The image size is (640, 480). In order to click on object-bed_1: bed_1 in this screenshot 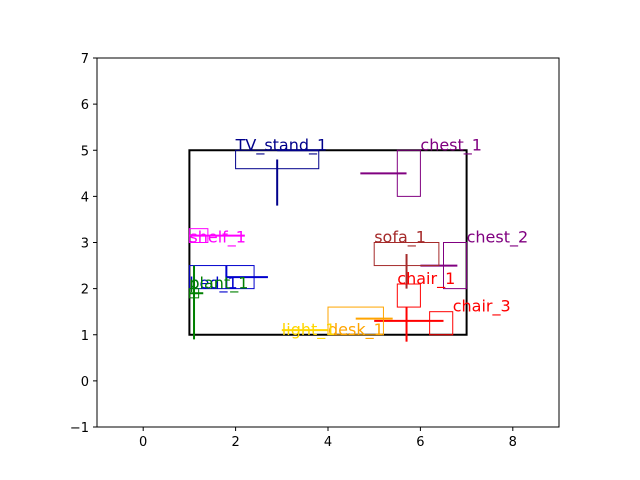, I will do `click(228, 279)`.